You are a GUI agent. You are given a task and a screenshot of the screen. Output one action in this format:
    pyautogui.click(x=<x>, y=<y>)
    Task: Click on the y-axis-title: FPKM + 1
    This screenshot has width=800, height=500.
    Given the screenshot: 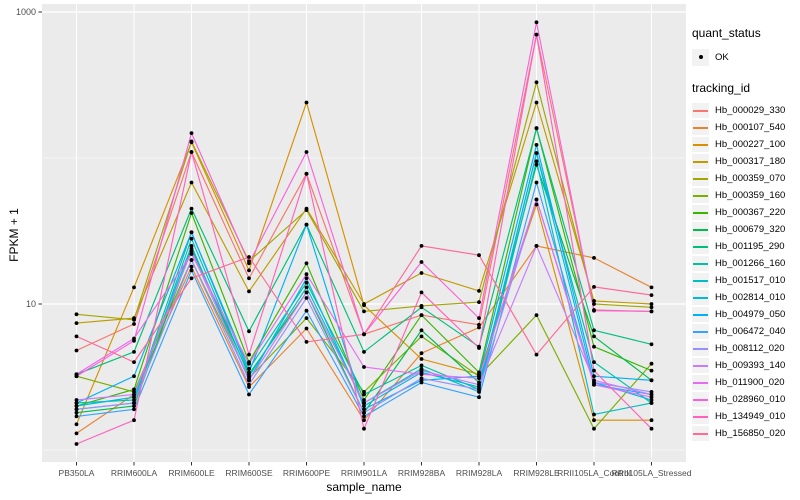 What is the action you would take?
    pyautogui.click(x=14, y=235)
    